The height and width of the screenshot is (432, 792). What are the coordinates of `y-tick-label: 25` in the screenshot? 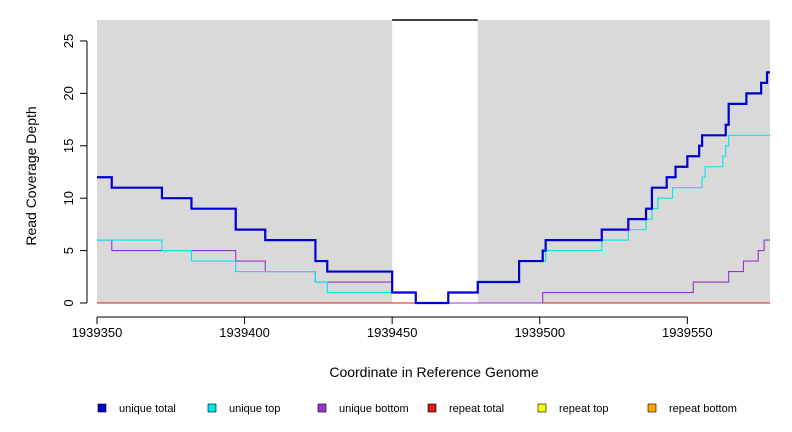 It's located at (68, 41).